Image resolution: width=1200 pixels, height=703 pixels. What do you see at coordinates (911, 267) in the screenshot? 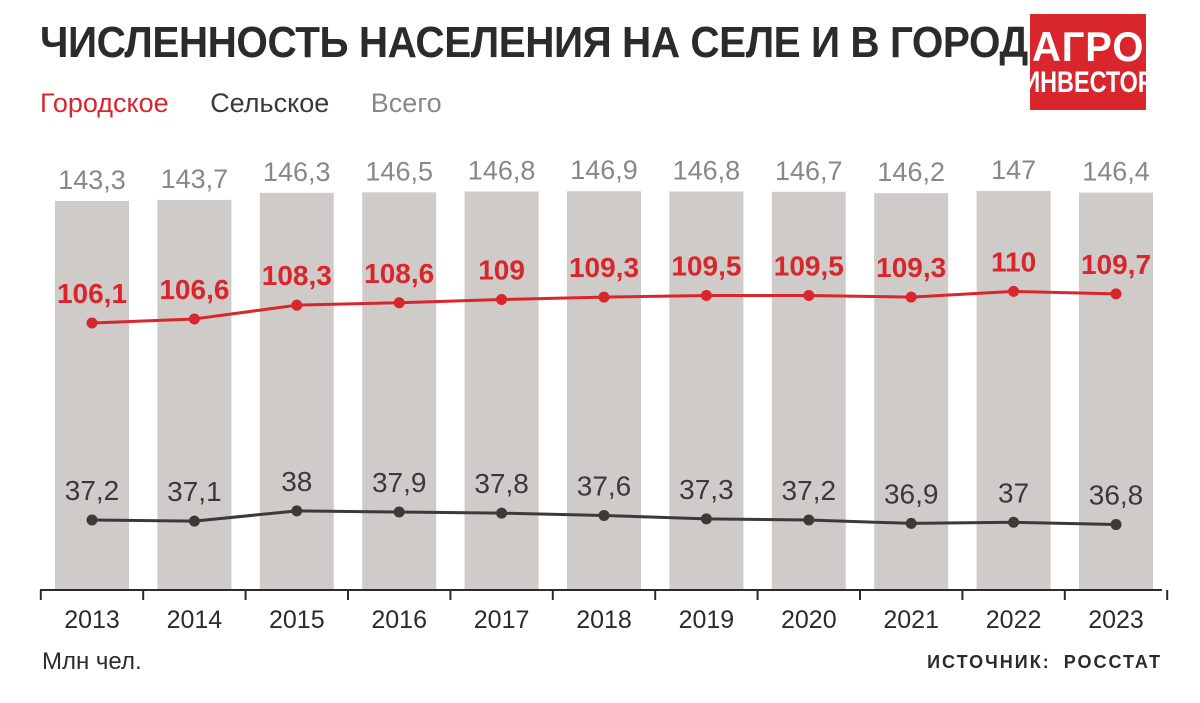
I see `urban-label-2021: 109,3` at bounding box center [911, 267].